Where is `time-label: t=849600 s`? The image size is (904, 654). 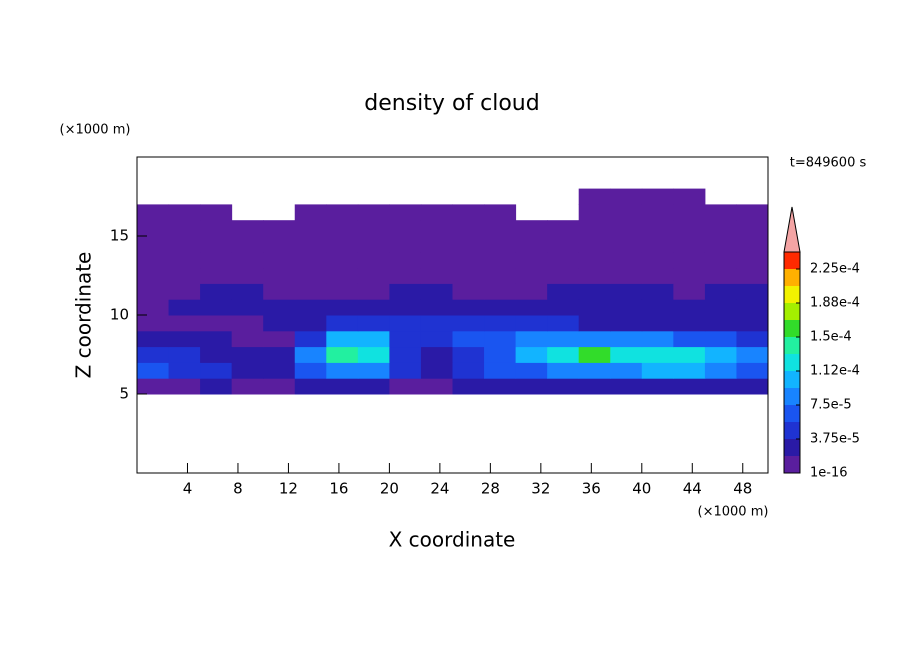 time-label: t=849600 s is located at coordinates (828, 163).